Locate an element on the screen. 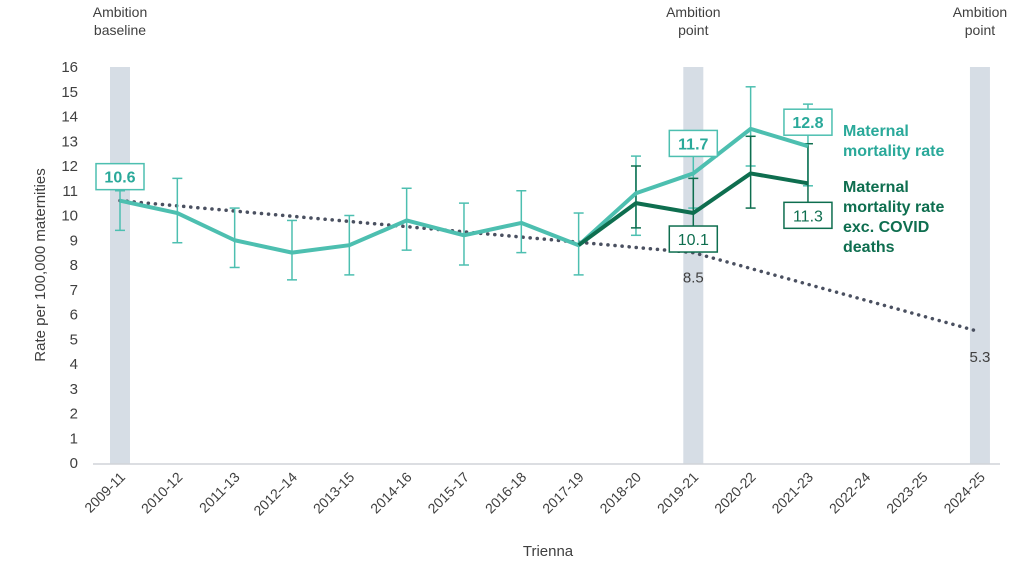 This screenshot has height=580, width=1024. y-tick-label: 2 is located at coordinates (74, 414).